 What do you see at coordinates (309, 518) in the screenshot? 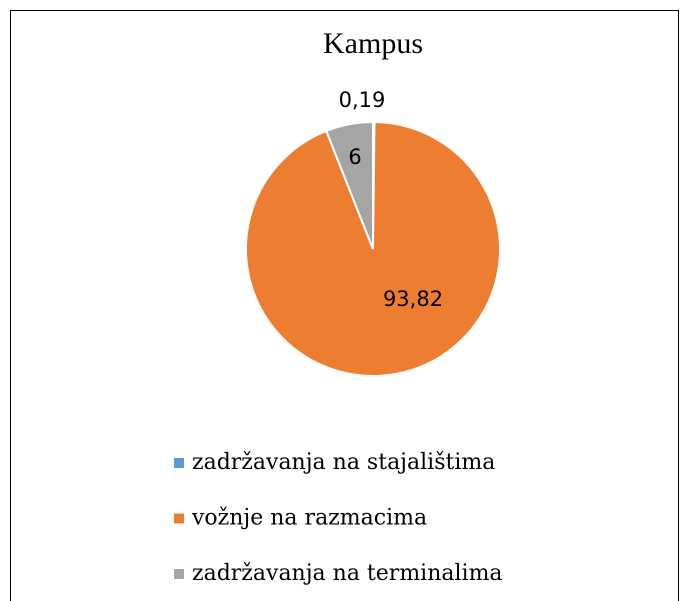
I see `legend-label: vožnje na razmacima` at bounding box center [309, 518].